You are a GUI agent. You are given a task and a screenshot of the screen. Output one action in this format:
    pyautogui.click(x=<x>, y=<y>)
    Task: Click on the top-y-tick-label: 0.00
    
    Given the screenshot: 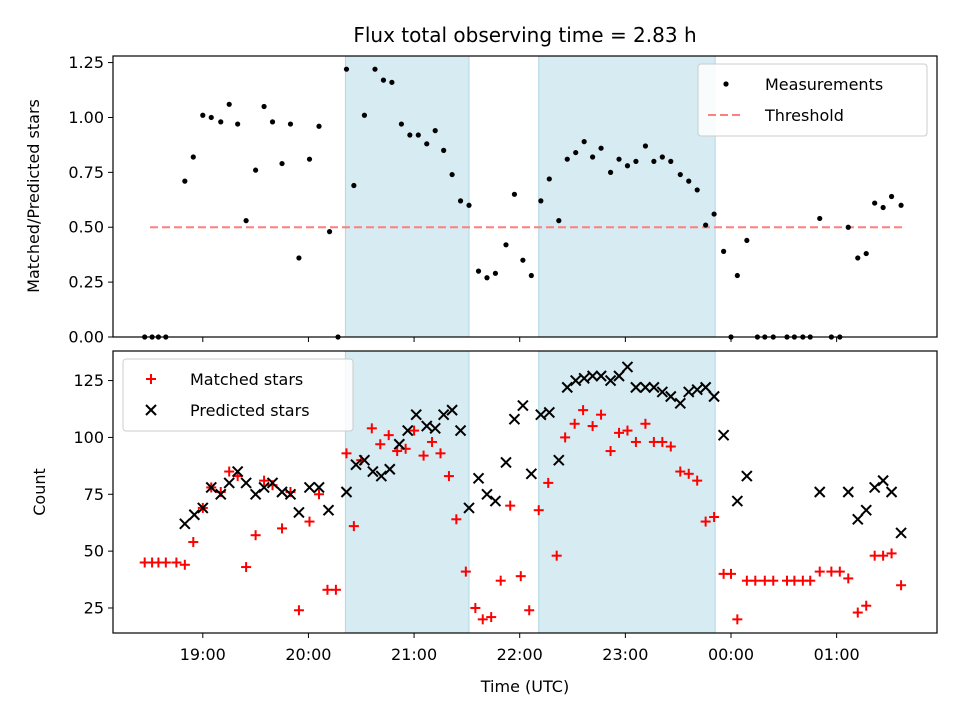 What is the action you would take?
    pyautogui.click(x=86, y=337)
    